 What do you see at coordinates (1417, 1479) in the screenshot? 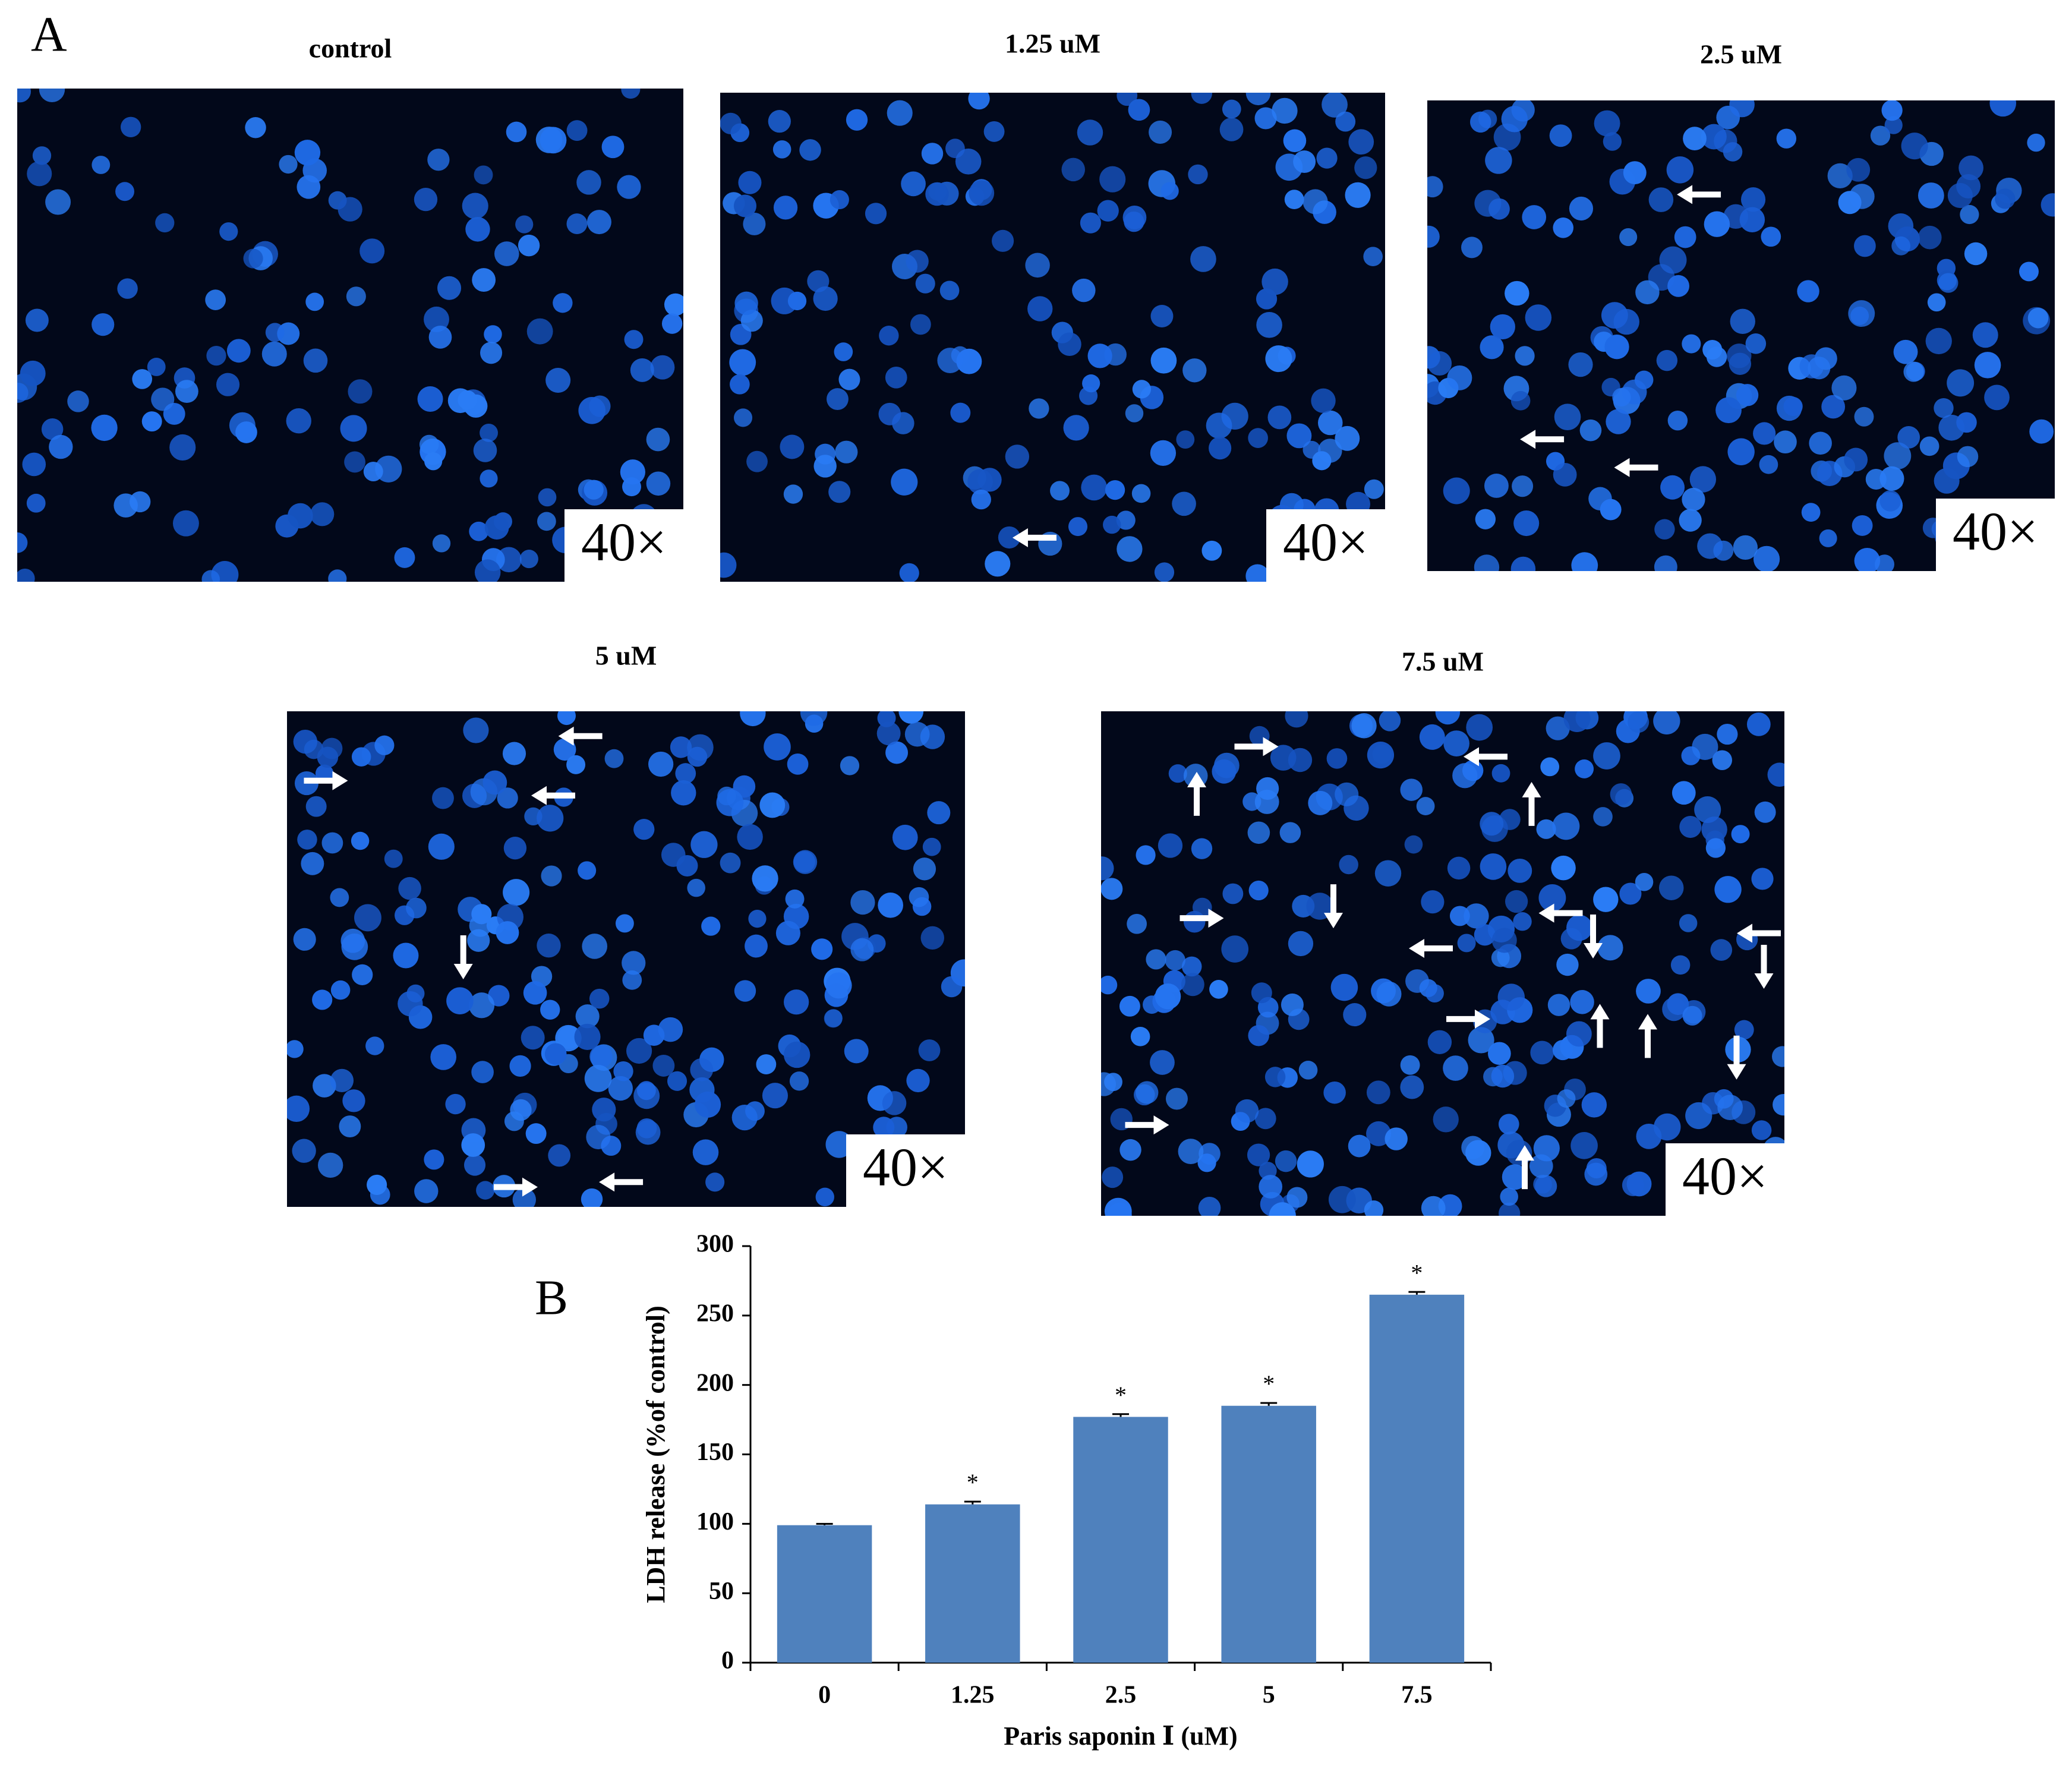
I see `bar` at bounding box center [1417, 1479].